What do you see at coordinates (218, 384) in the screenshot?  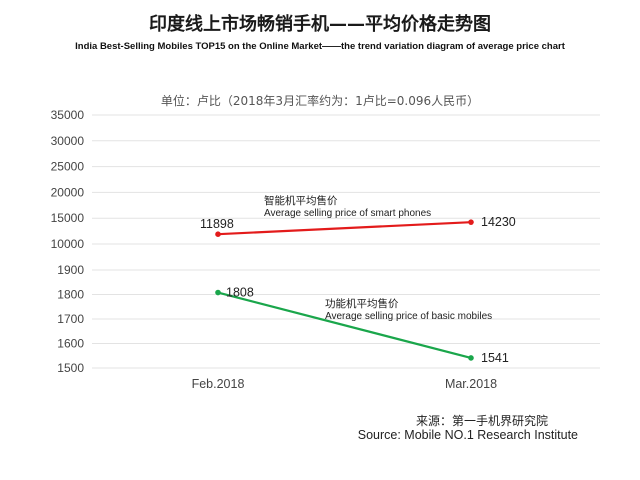 I see `x-tick-label: Feb.2018` at bounding box center [218, 384].